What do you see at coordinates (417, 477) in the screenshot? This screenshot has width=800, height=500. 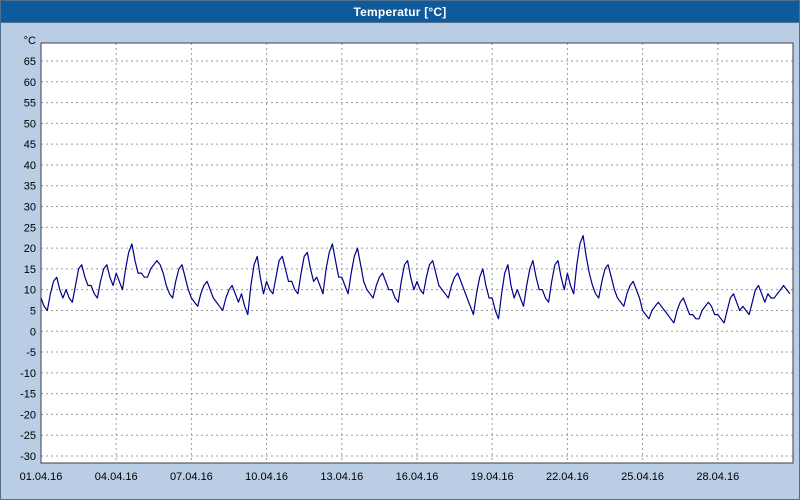 I see `x-tick-label: 16.04.16` at bounding box center [417, 477].